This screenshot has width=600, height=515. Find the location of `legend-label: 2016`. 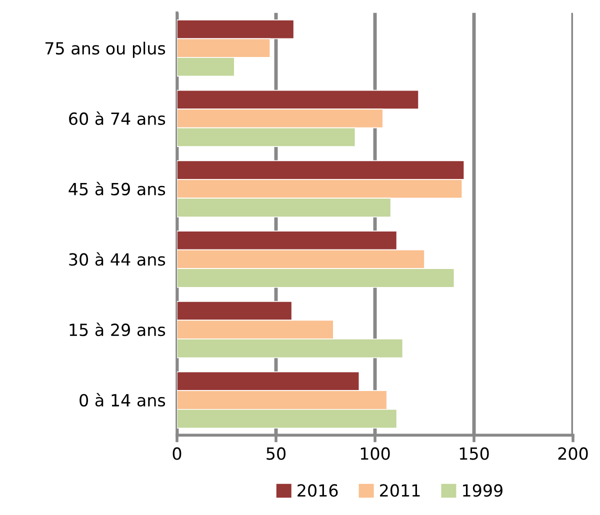

legend-label: 2016 is located at coordinates (318, 490).